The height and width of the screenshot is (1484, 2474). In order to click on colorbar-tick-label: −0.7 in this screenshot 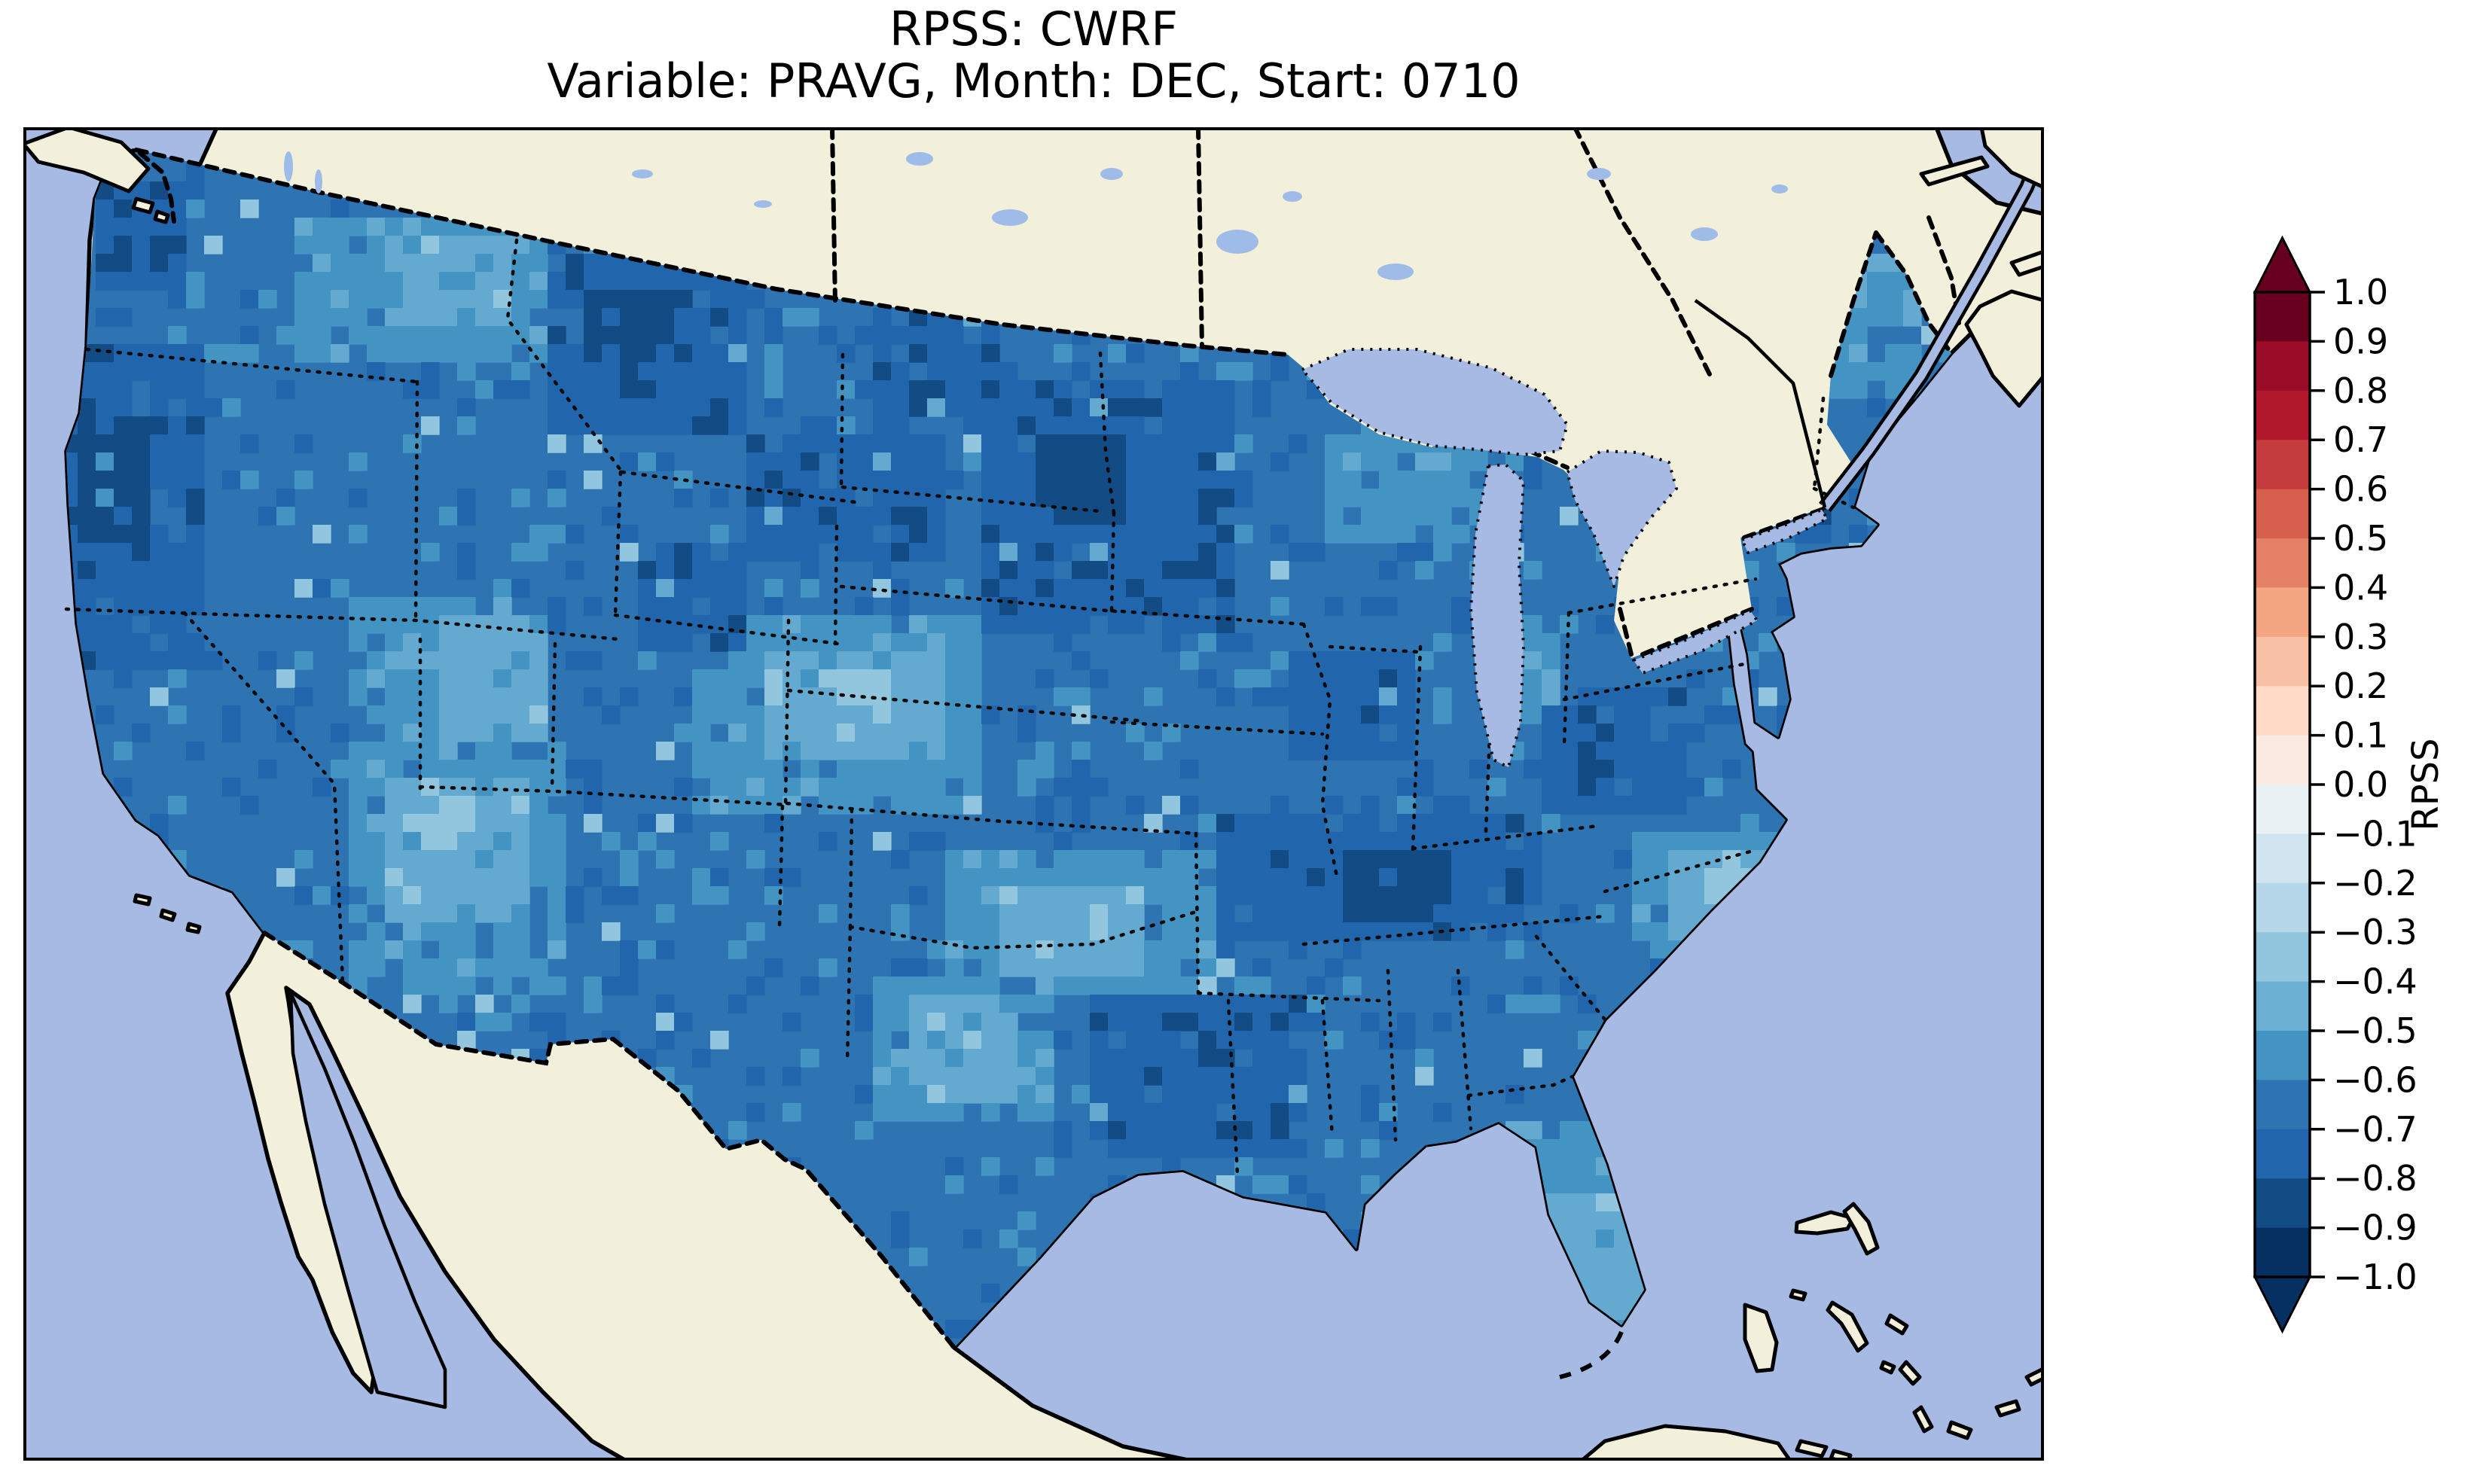, I will do `click(2375, 1129)`.